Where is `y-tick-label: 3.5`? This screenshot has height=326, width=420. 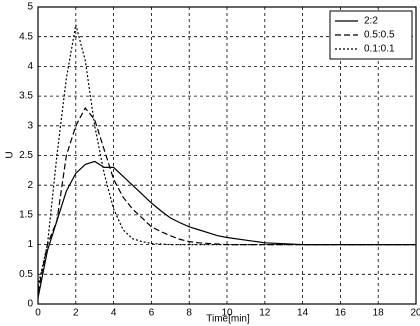
y-tick-label: 3.5 is located at coordinates (26, 96).